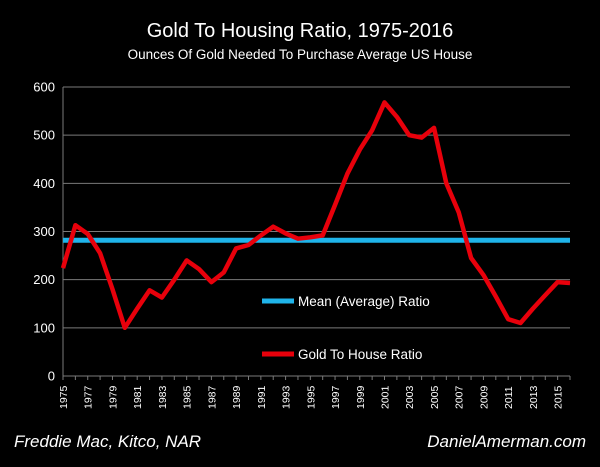 Image resolution: width=600 pixels, height=467 pixels. What do you see at coordinates (44, 135) in the screenshot?
I see `y-tick-label: 500` at bounding box center [44, 135].